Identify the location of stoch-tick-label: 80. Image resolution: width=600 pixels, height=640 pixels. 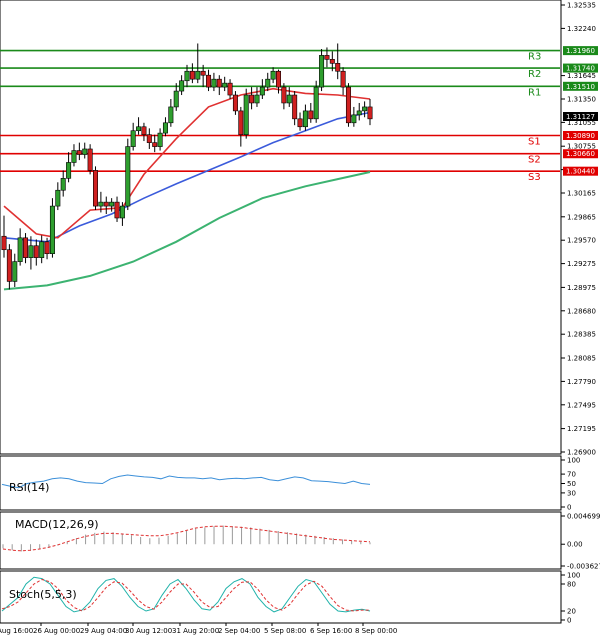
(571, 585).